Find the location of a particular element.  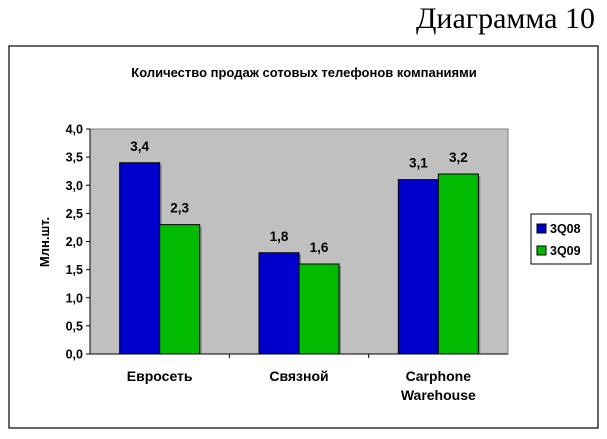

y-tick-label: 1,5 is located at coordinates (74, 270).